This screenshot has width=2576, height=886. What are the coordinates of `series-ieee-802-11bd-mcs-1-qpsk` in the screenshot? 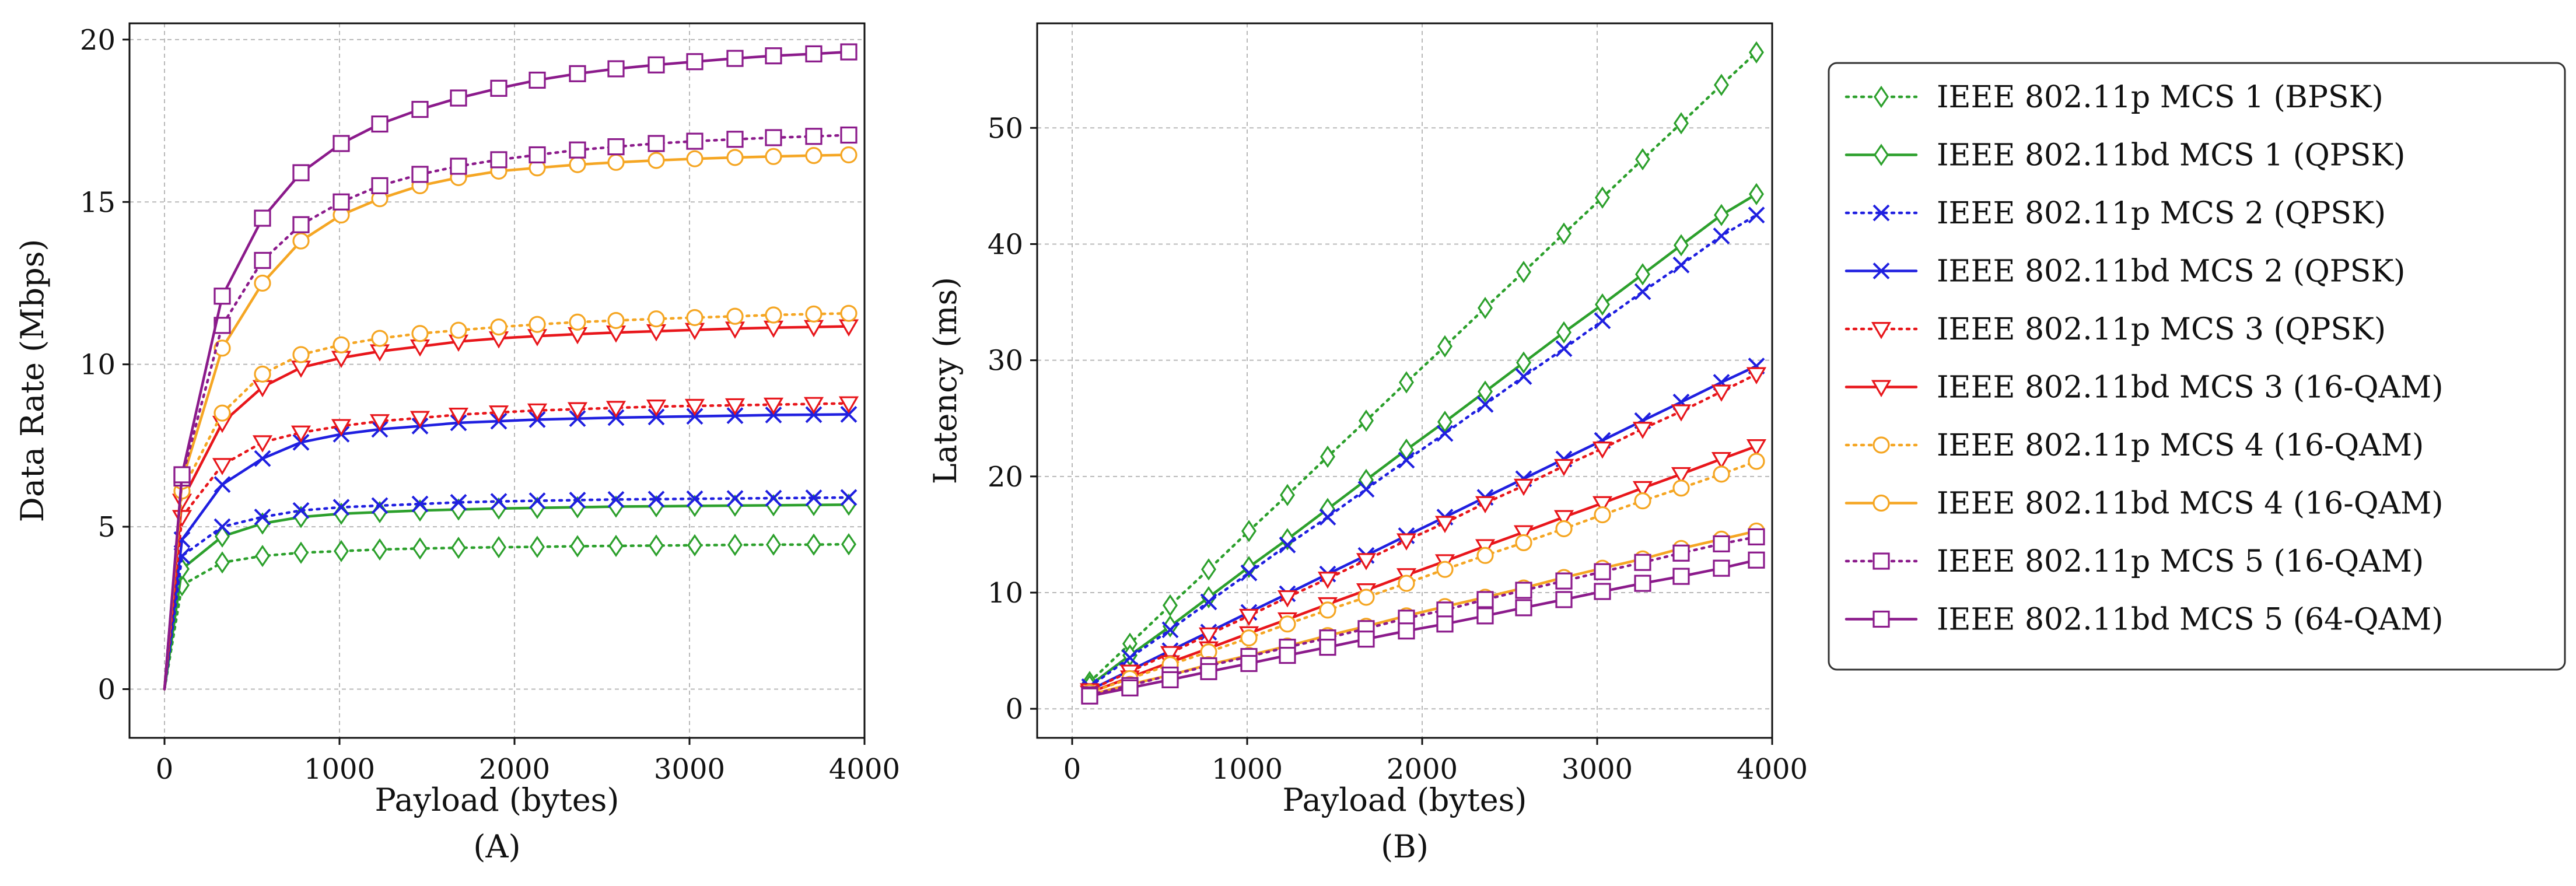 It's located at (509, 592).